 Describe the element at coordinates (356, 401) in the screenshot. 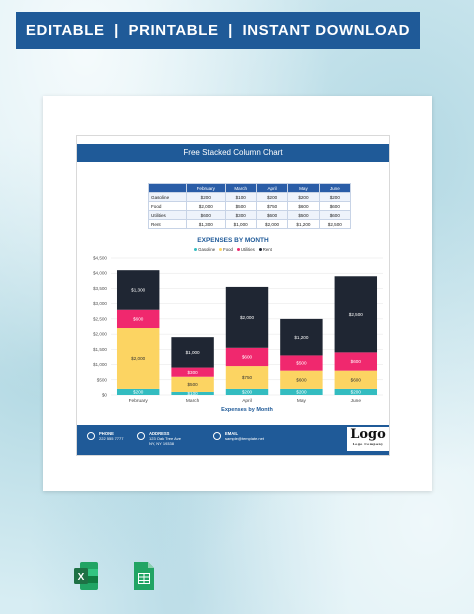

I see `x-tick-label: June` at that location.